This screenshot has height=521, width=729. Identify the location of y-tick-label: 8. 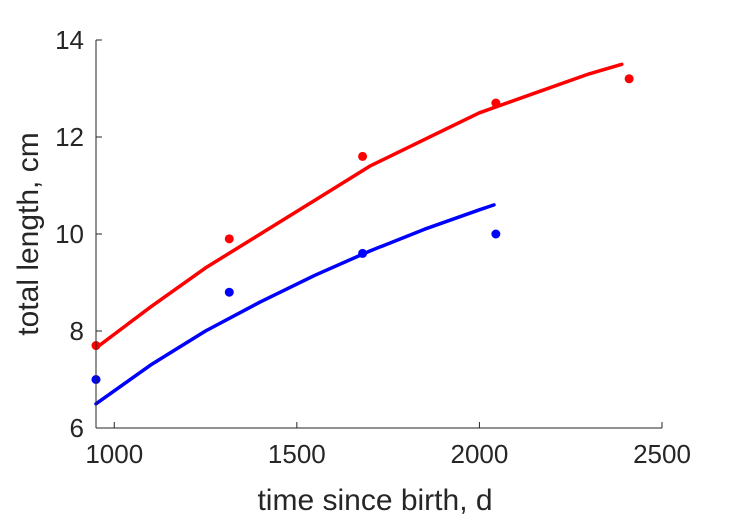
(77, 331).